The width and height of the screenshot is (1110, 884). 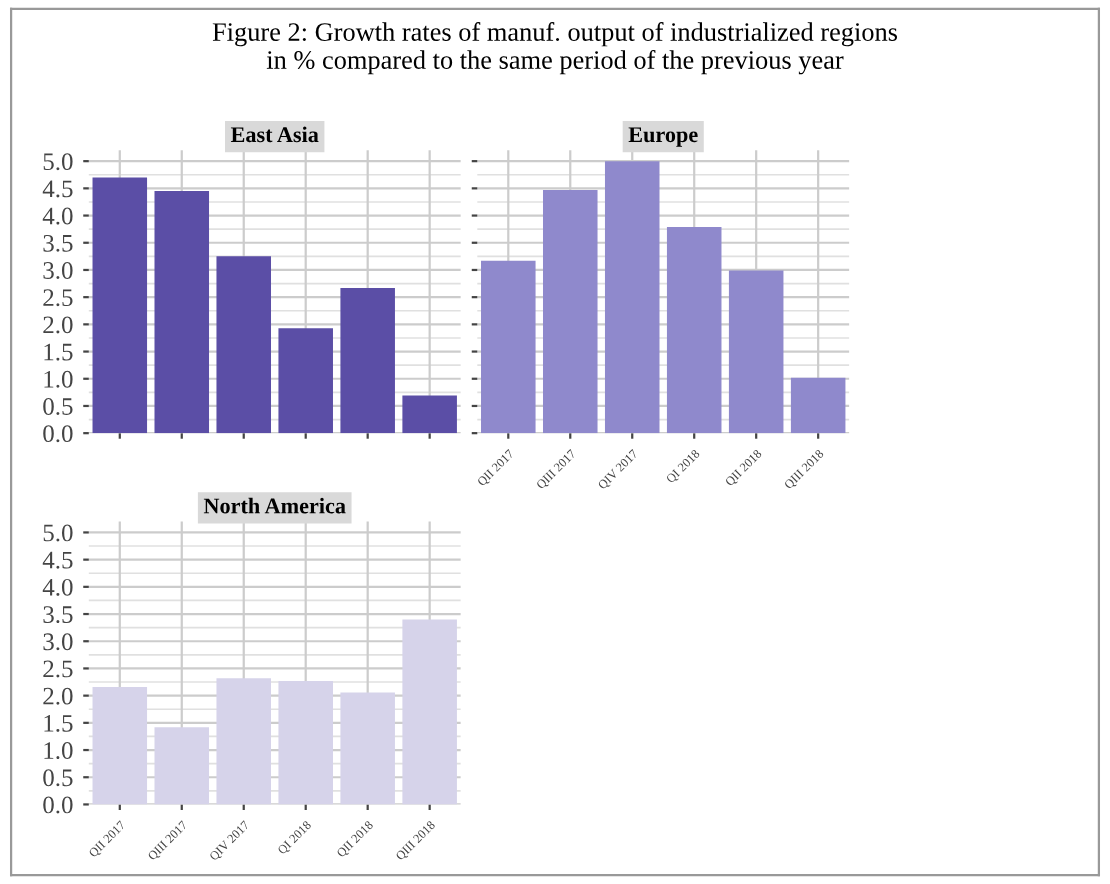 I want to click on caption: Figure 2: Growth rates of manuf. output of industrialized regions in % compared to the same period of the previous year, so click(x=555, y=48).